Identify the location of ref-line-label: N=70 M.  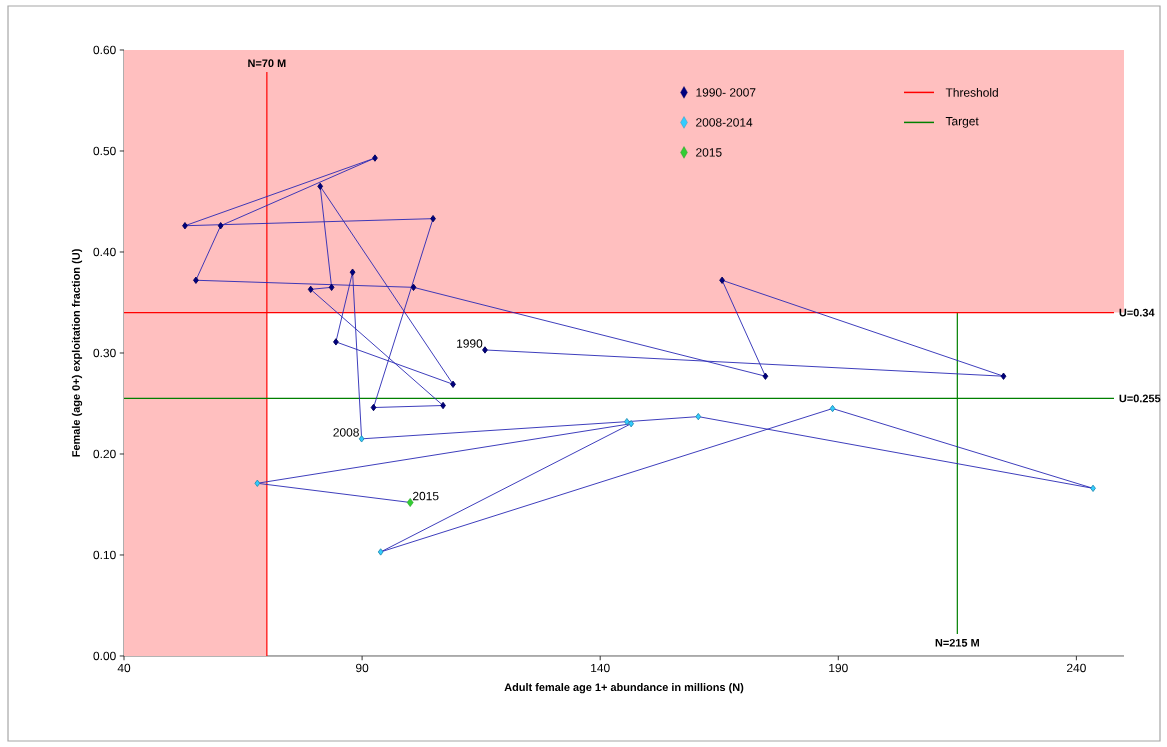
(267, 63).